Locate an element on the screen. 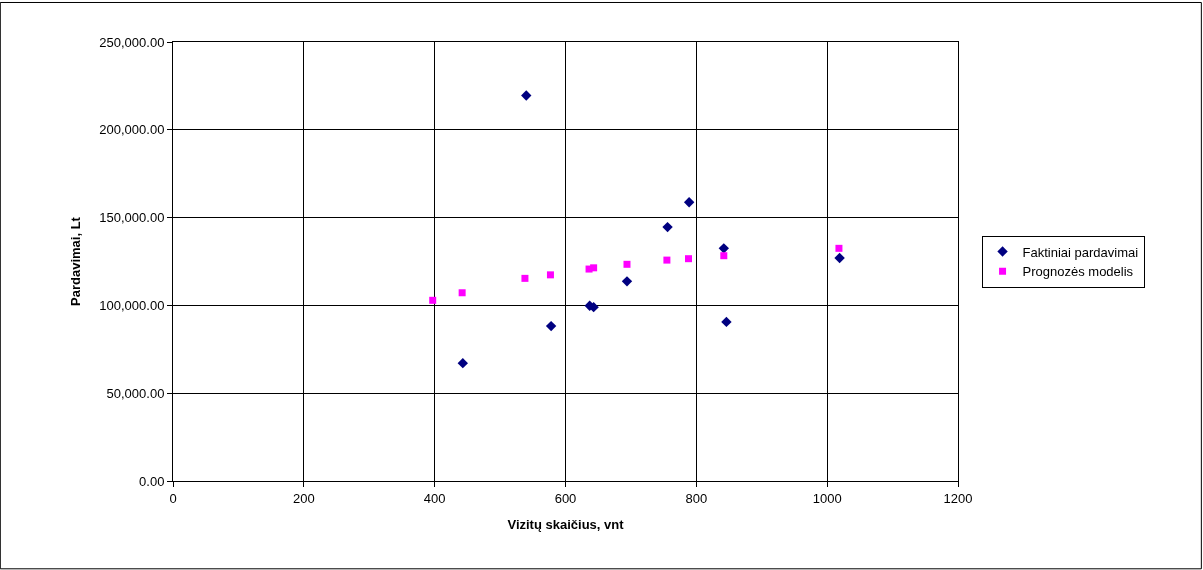 The height and width of the screenshot is (570, 1203). x-tick-label: 200 is located at coordinates (303, 498).